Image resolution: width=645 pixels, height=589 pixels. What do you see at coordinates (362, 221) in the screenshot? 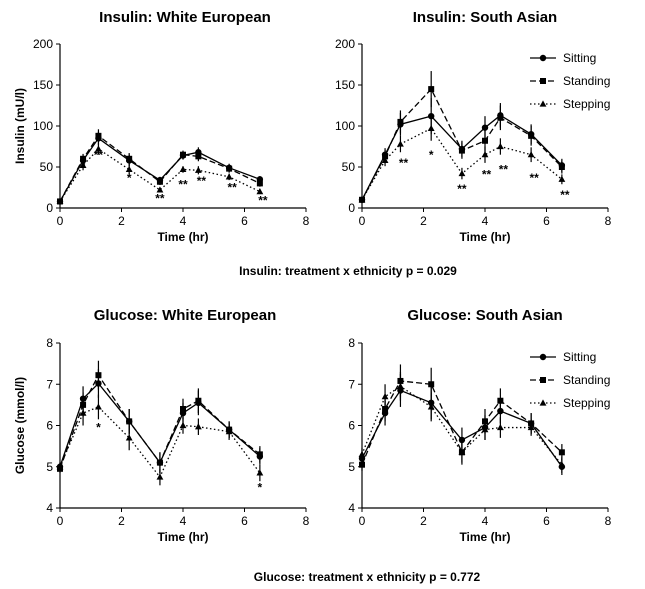
I see `chart2-x-tick-label: 0` at bounding box center [362, 221].